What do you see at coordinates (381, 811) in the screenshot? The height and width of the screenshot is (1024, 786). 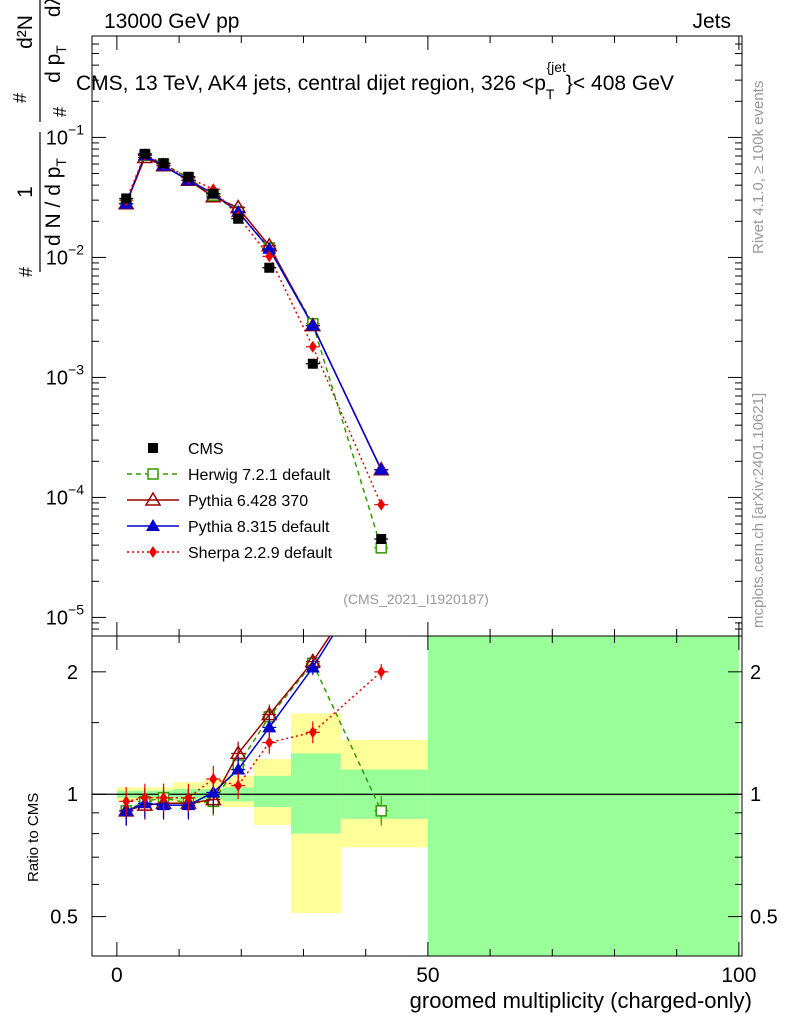 I see `ratio-point-herwig-7-2-1-default` at bounding box center [381, 811].